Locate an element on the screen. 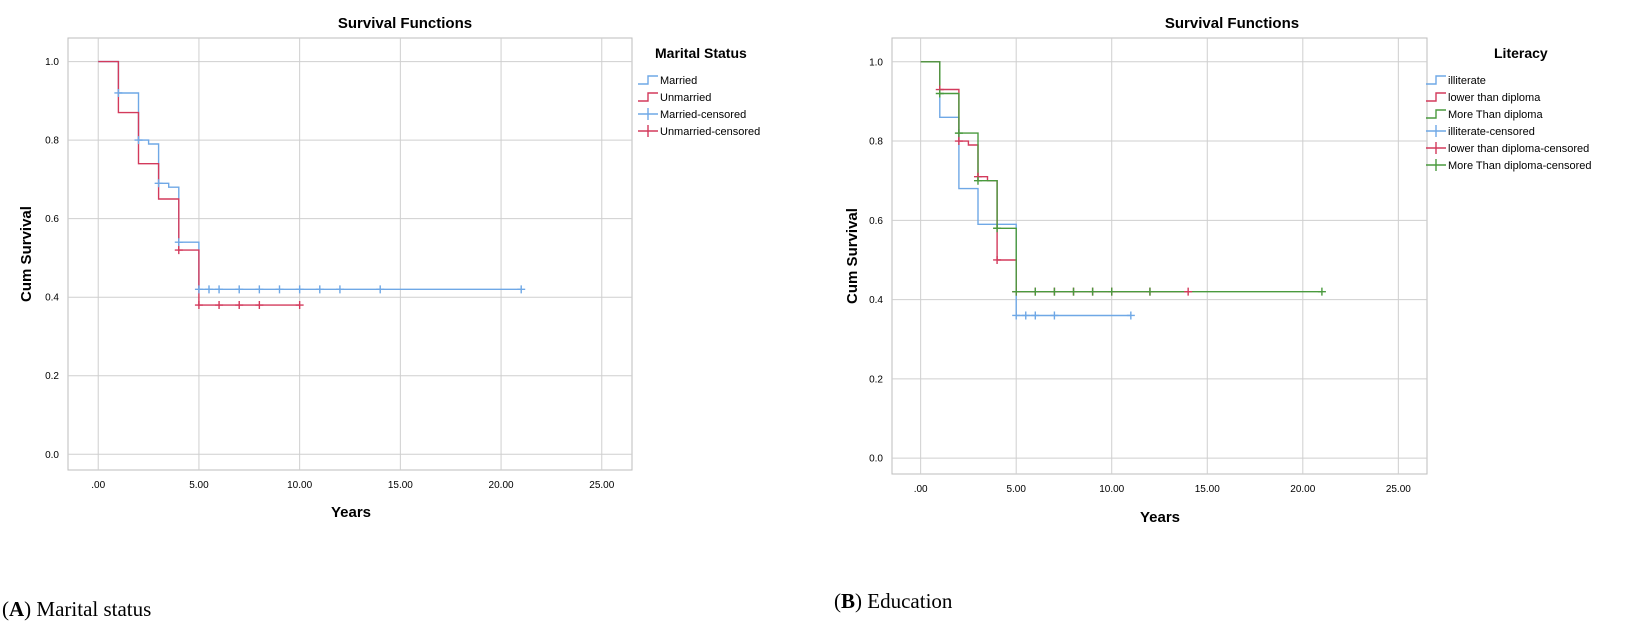  legend-label: More Than diploma-censored is located at coordinates (1519, 166).